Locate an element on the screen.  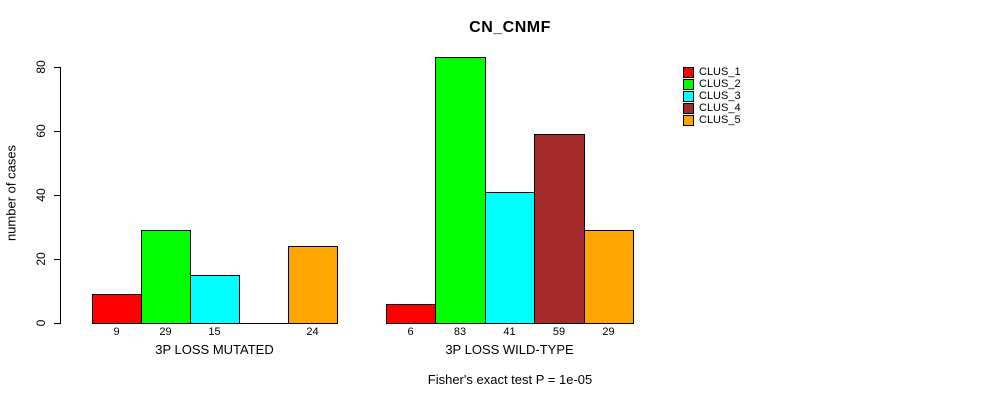
legend-item-label: CLUS_4 is located at coordinates (720, 107).